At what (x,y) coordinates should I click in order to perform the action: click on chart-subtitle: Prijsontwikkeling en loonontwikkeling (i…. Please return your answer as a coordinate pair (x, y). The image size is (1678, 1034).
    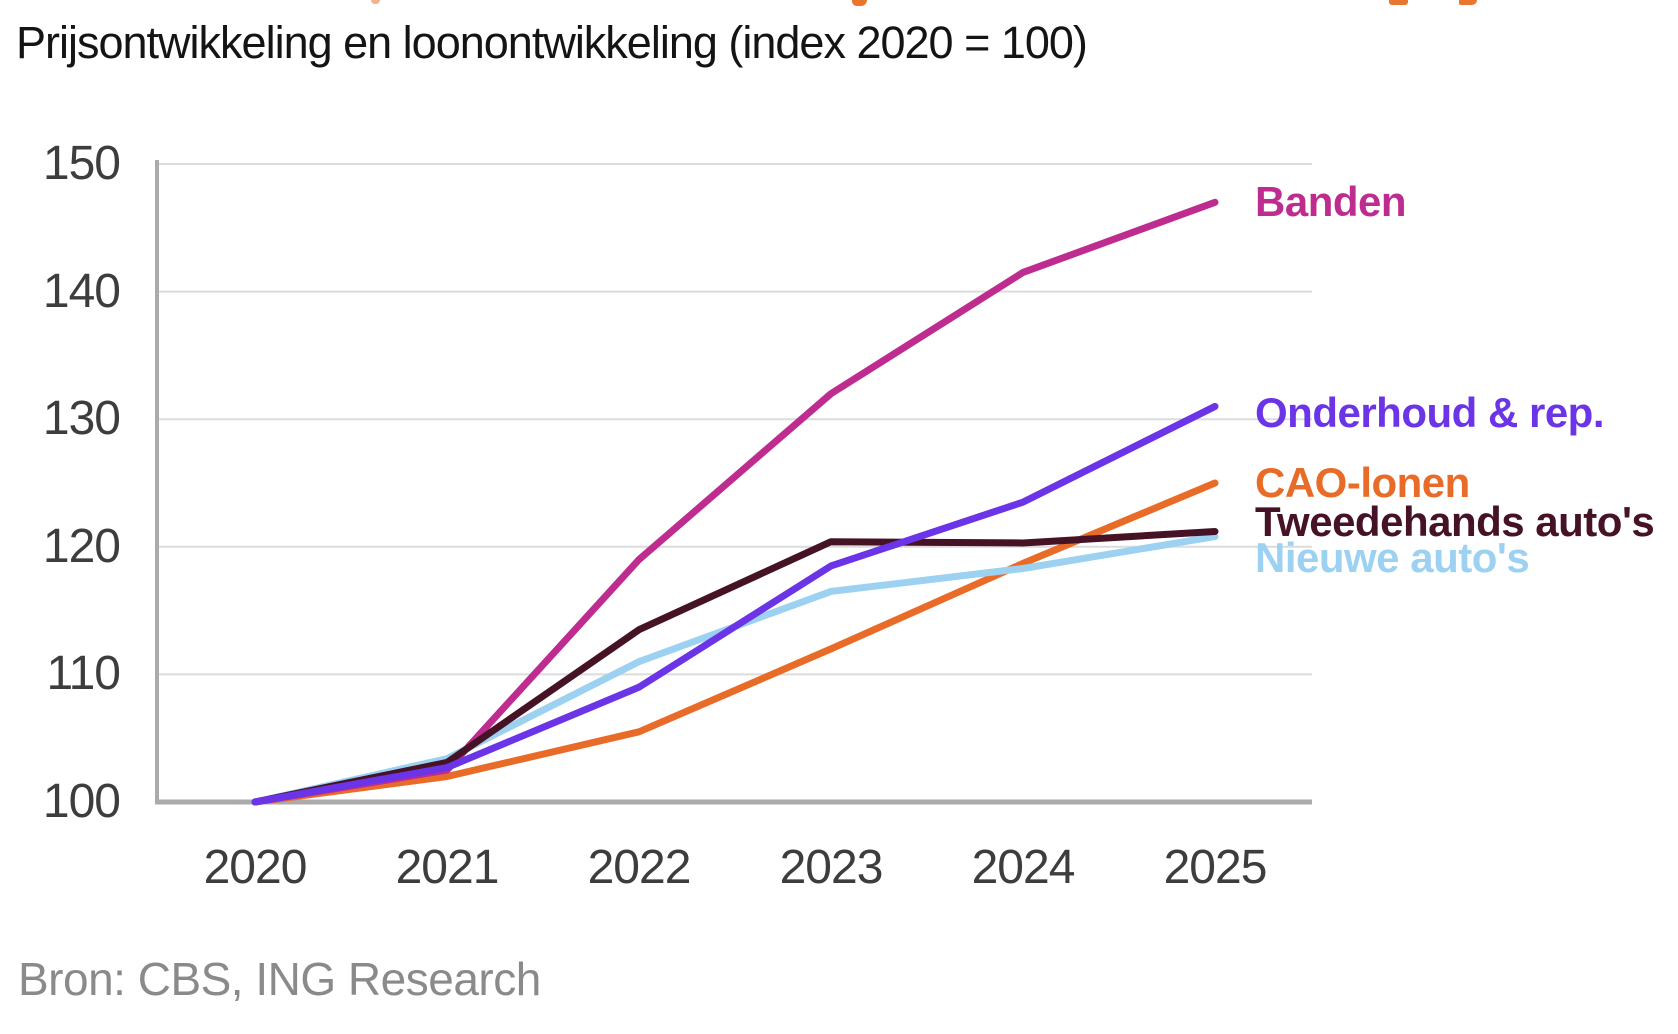
    Looking at the image, I should click on (552, 42).